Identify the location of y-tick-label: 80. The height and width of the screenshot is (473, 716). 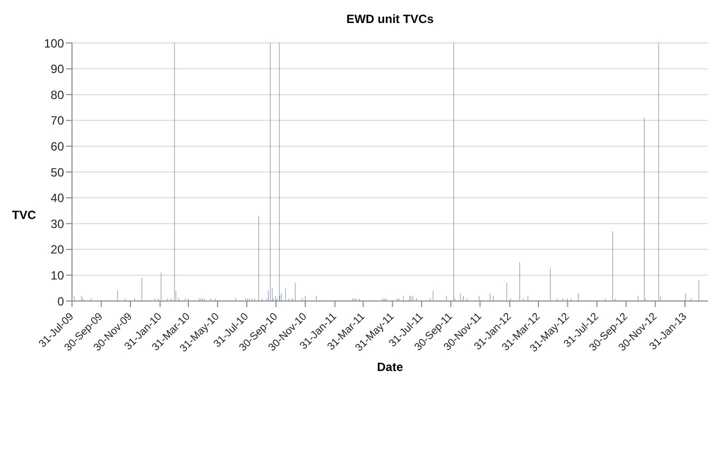
(57, 95).